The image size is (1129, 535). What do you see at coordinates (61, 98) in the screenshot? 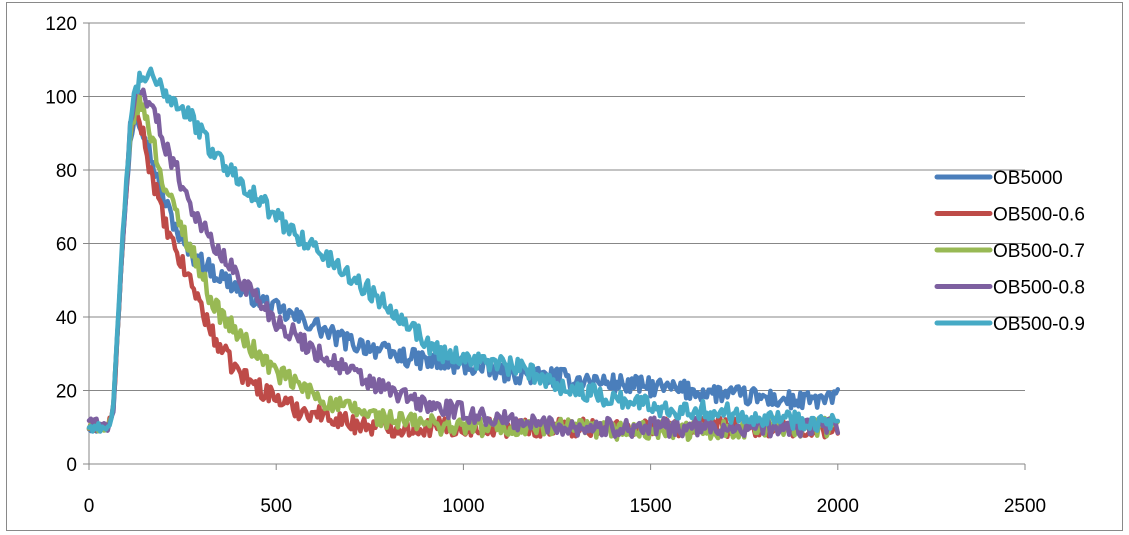
I see `y-tick-label: 100` at bounding box center [61, 98].